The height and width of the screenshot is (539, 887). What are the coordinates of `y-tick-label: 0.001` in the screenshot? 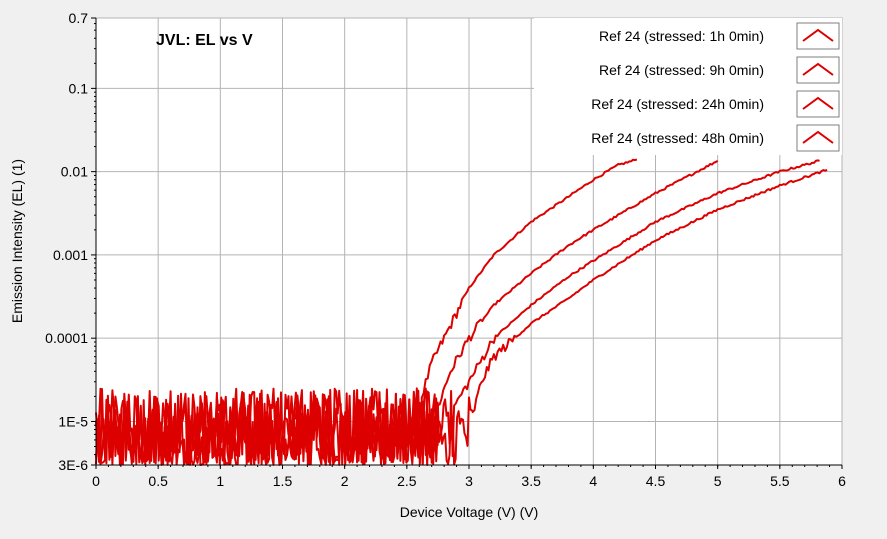 It's located at (70, 255).